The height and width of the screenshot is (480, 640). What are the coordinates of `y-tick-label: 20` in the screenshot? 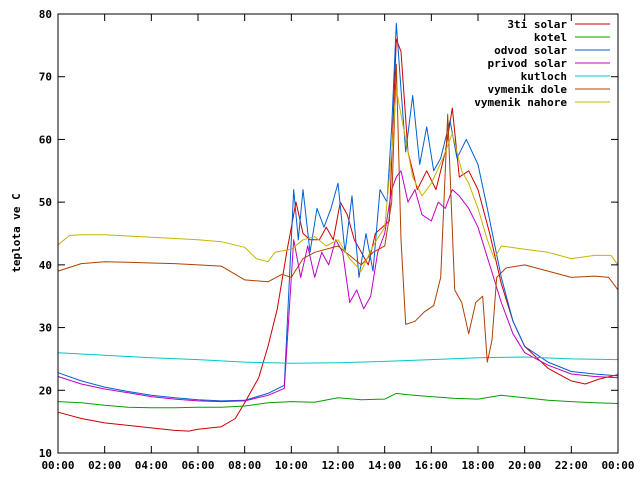 It's located at (45, 390).